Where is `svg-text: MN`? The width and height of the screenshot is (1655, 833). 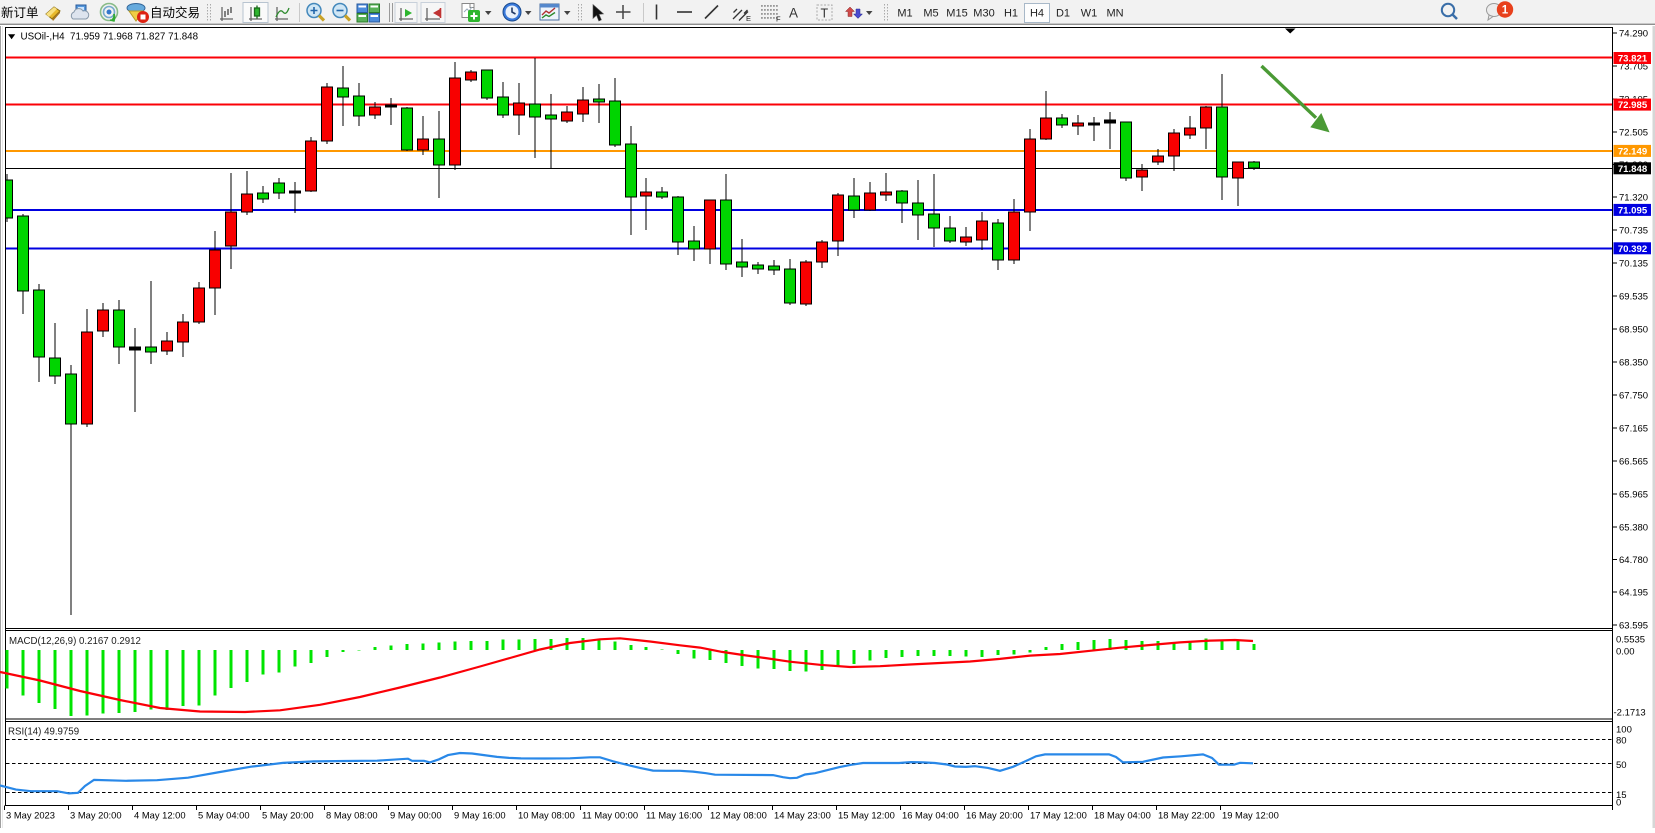 svg-text: MN is located at coordinates (1114, 14).